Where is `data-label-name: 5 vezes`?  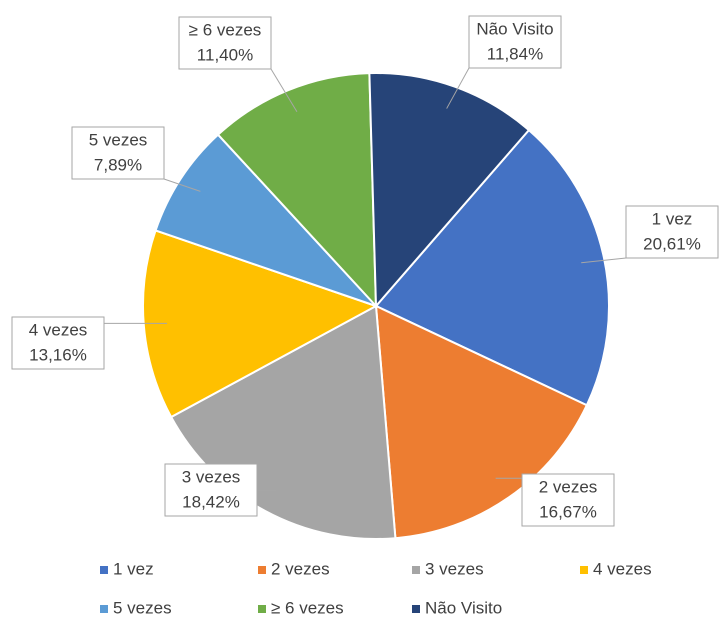
data-label-name: 5 vezes is located at coordinates (118, 139).